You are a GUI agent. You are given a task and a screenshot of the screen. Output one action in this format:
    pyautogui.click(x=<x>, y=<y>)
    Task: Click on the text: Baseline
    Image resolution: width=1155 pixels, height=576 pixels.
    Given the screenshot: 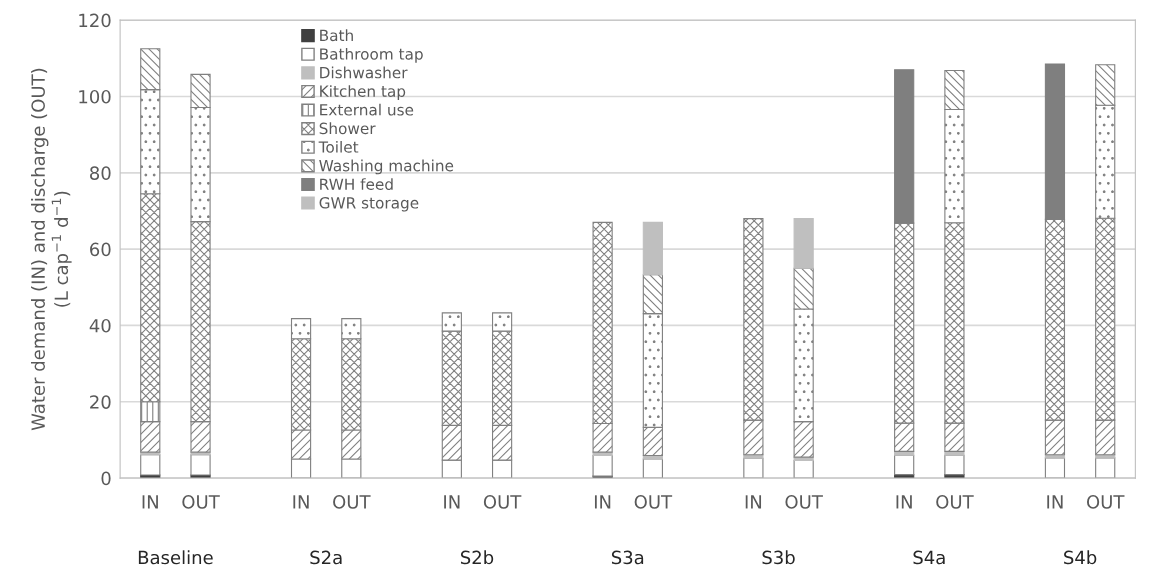 What is the action you would take?
    pyautogui.click(x=175, y=557)
    